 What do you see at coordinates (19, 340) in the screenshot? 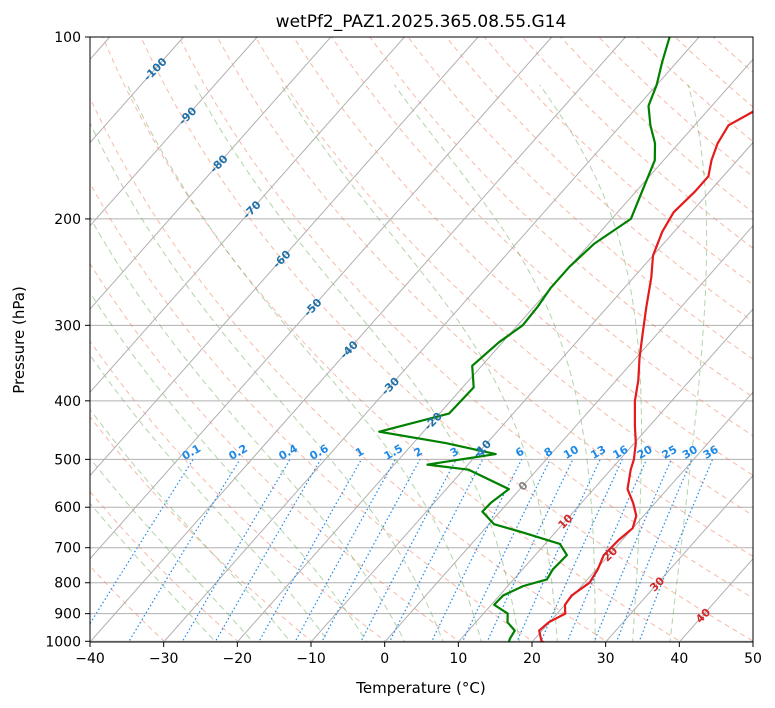
I see `y-axis-label: Pressure (hPa)` at bounding box center [19, 340].